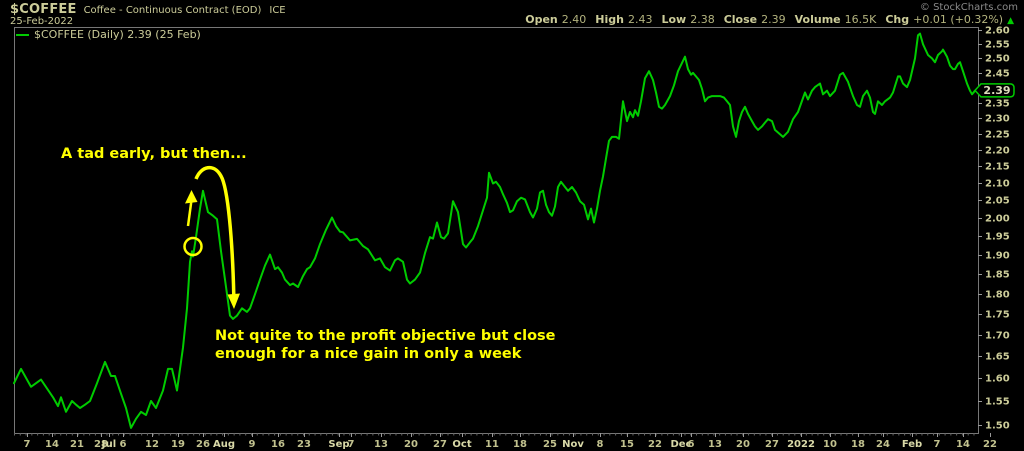 This screenshot has width=1024, height=451. What do you see at coordinates (860, 19) in the screenshot?
I see `quote-value-volume: 16.5K` at bounding box center [860, 19].